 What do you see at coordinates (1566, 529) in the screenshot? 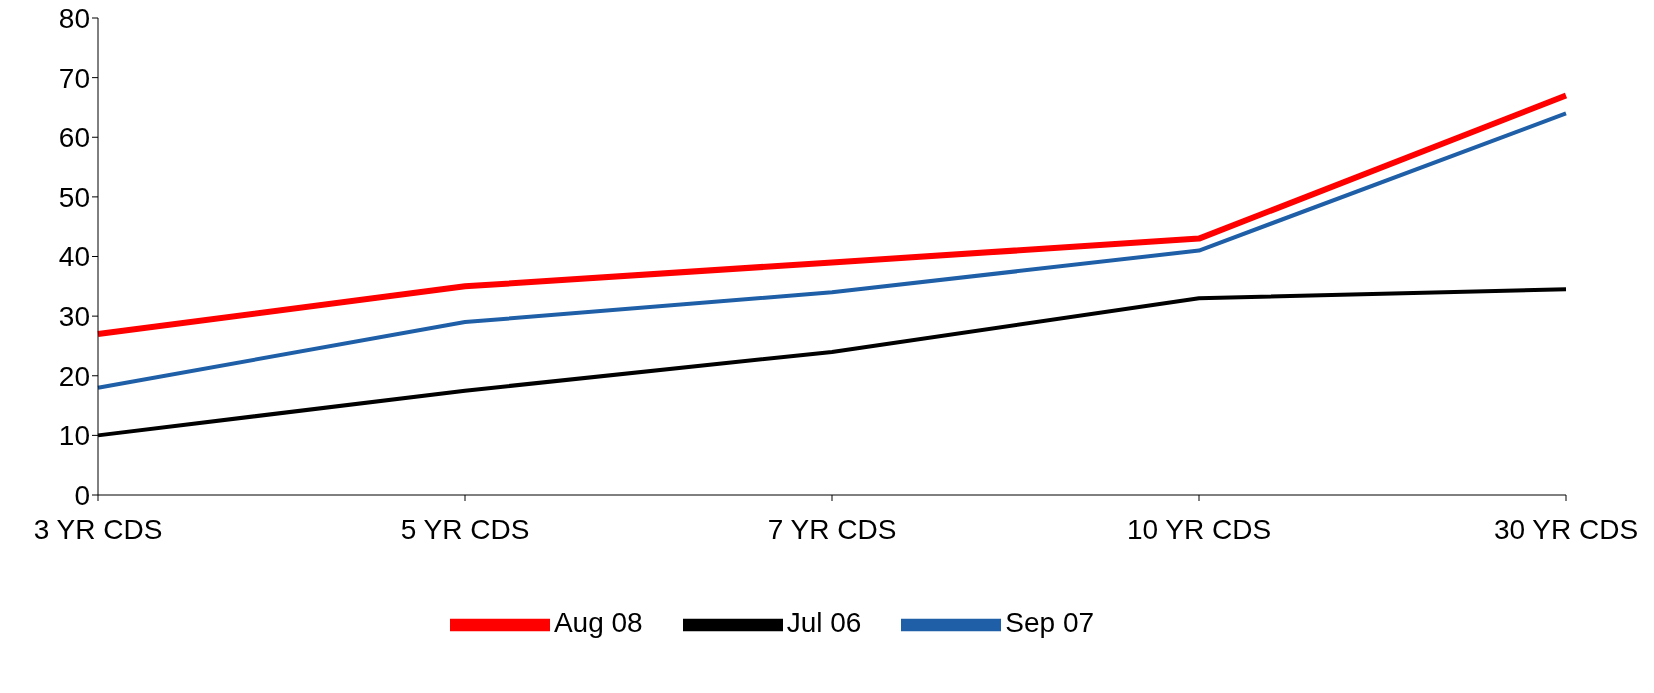
I see `x-tick-label: 30 YR CDS` at bounding box center [1566, 529].